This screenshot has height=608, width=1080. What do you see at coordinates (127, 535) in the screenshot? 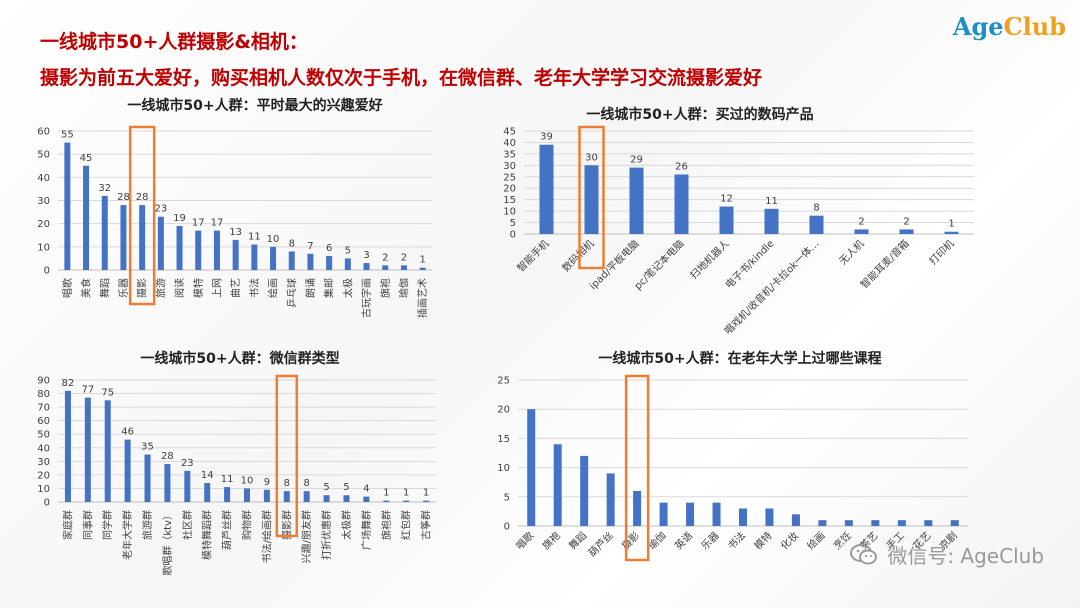
I see `x-tick-label: 老年大学群` at bounding box center [127, 535].